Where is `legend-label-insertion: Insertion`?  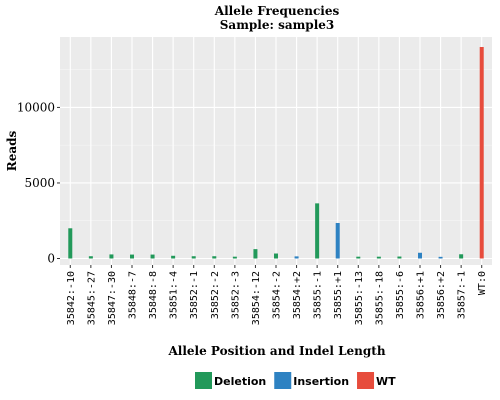
legend-label-insertion: Insertion is located at coordinates (321, 381).